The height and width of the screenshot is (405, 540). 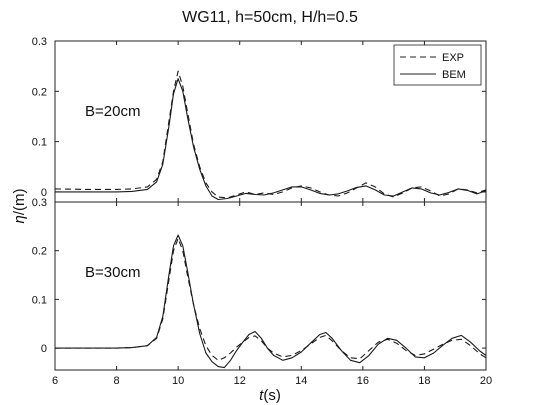 What do you see at coordinates (39, 252) in the screenshot?
I see `y-tick-label-bottom: 0.2` at bounding box center [39, 252].